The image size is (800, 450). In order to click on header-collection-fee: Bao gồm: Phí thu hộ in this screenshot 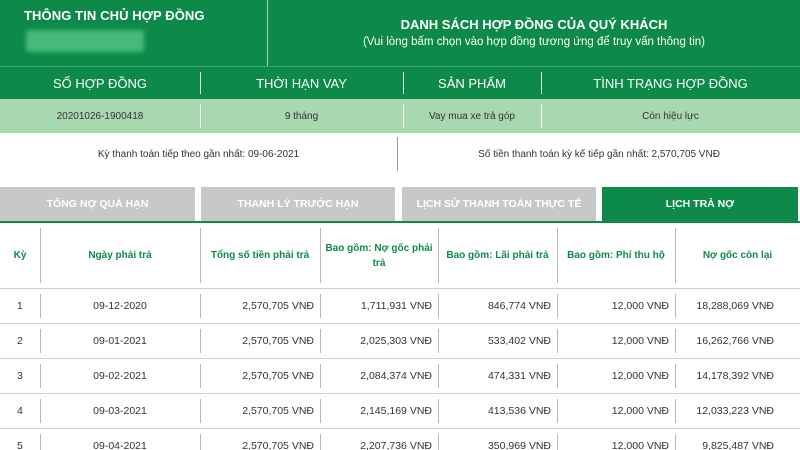, I will do `click(616, 255)`.